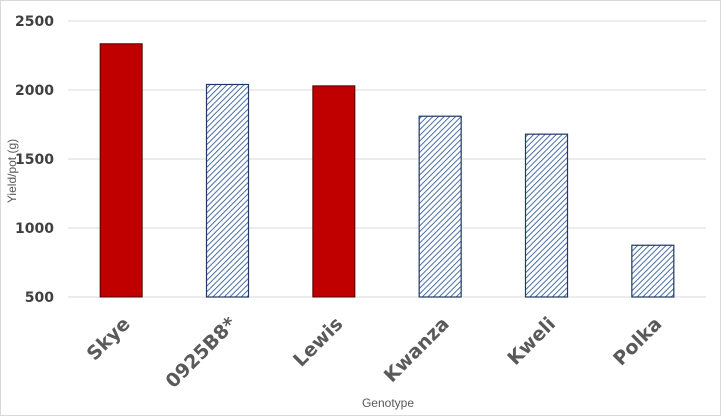 This screenshot has width=721, height=416. I want to click on x-category-label: Kweli, so click(531, 341).